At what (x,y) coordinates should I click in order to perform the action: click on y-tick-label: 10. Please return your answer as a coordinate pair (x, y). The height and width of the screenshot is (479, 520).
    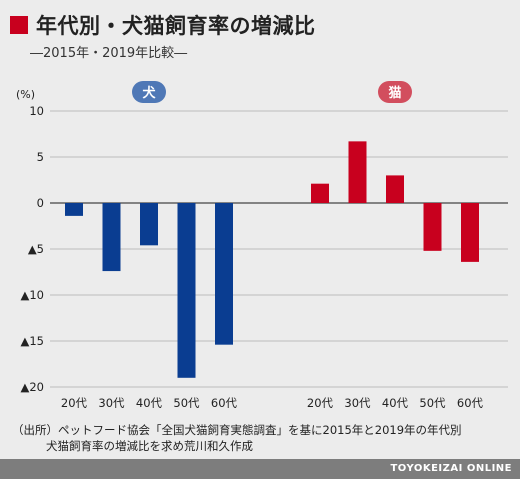
    Looking at the image, I should click on (36, 111).